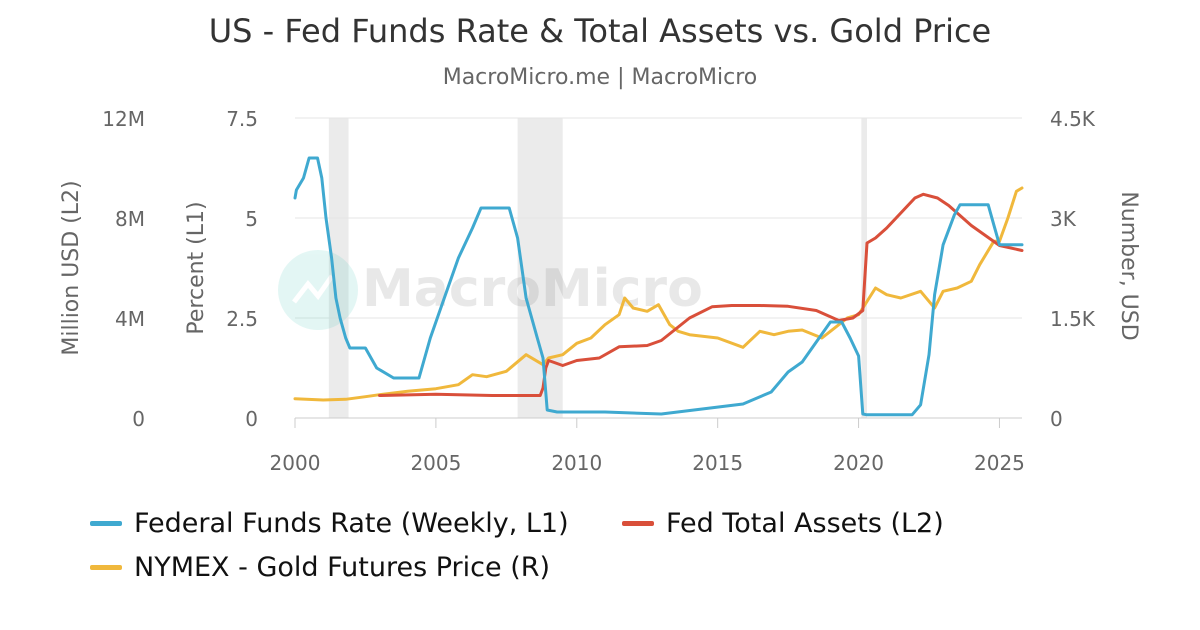  I want to click on legend-swatch-gold, so click(106, 567).